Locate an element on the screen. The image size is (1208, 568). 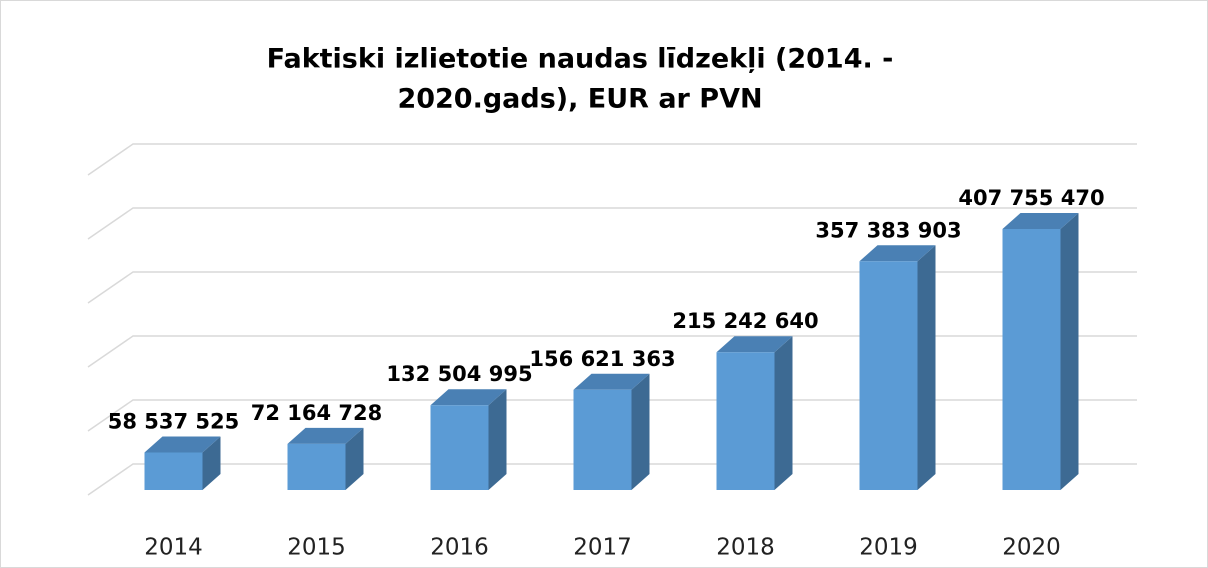
data-label: 407 755 470 is located at coordinates (1031, 198).